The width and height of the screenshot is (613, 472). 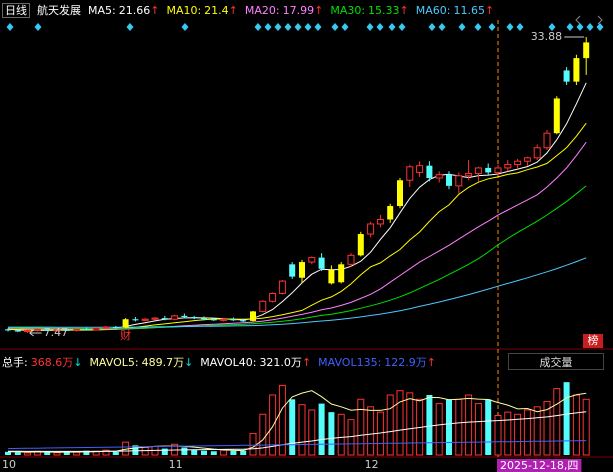 I want to click on legend-value: 21.66, so click(x=134, y=10).